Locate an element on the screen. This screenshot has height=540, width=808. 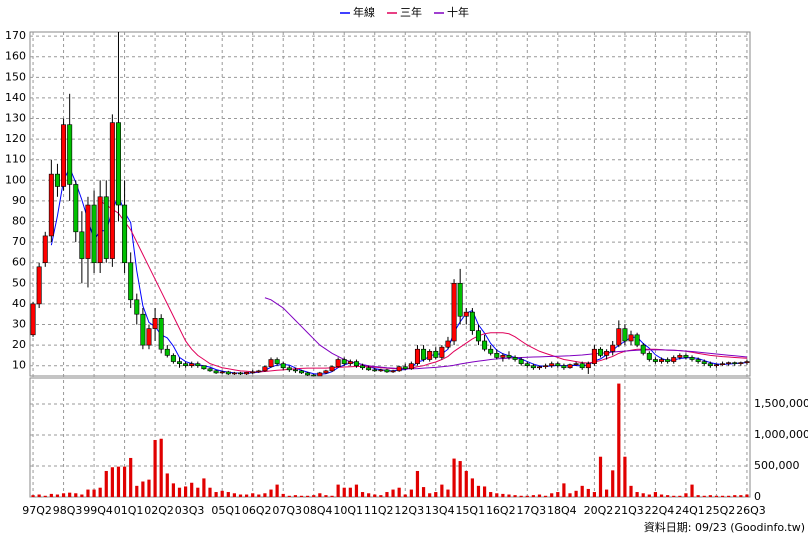
y-tick-label: 50 is located at coordinates (19, 282).